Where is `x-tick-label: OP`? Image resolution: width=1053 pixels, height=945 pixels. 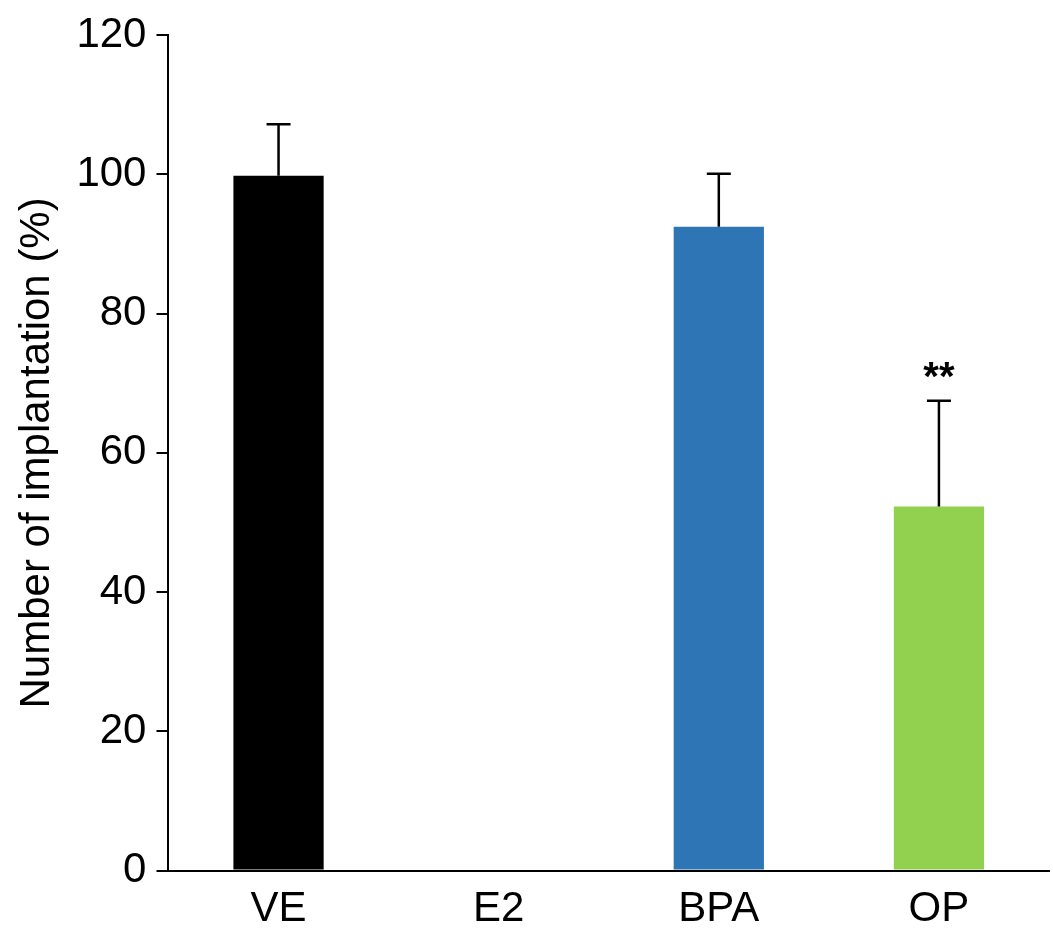 x-tick-label: OP is located at coordinates (939, 907).